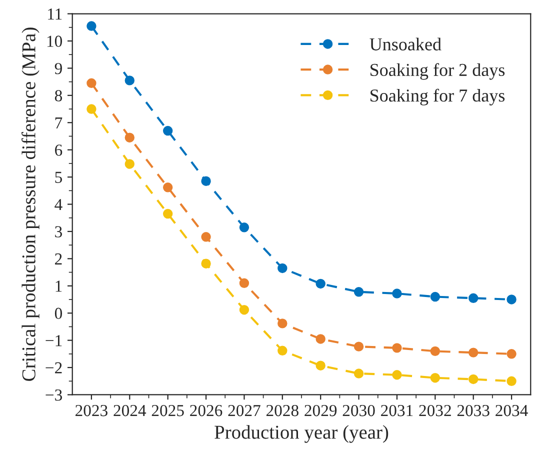 The image size is (536, 459). I want to click on legend-label: Unsoaked, so click(406, 44).